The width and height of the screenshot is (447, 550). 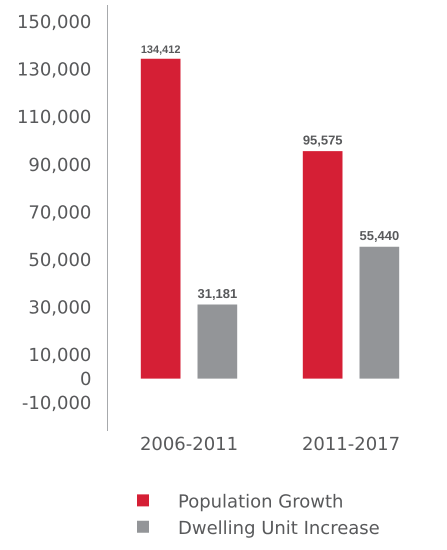 I want to click on legend-label: Population Growth, so click(x=261, y=501).